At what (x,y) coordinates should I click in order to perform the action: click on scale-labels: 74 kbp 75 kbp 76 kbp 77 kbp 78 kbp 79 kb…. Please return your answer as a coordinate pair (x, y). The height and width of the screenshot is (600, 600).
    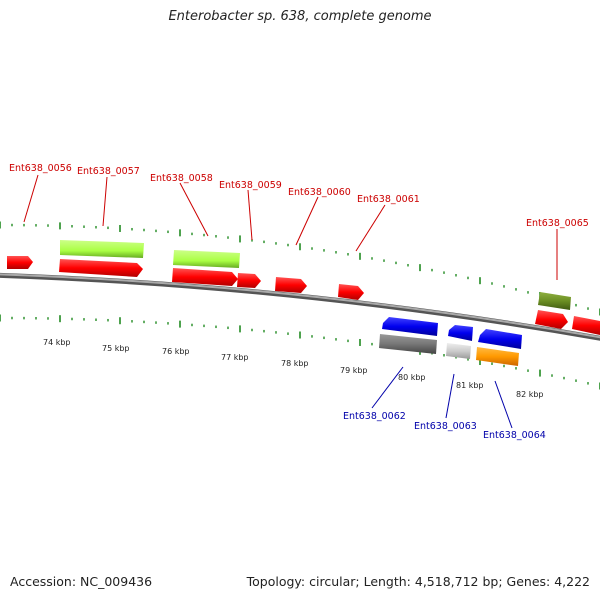
    Looking at the image, I should click on (293, 368).